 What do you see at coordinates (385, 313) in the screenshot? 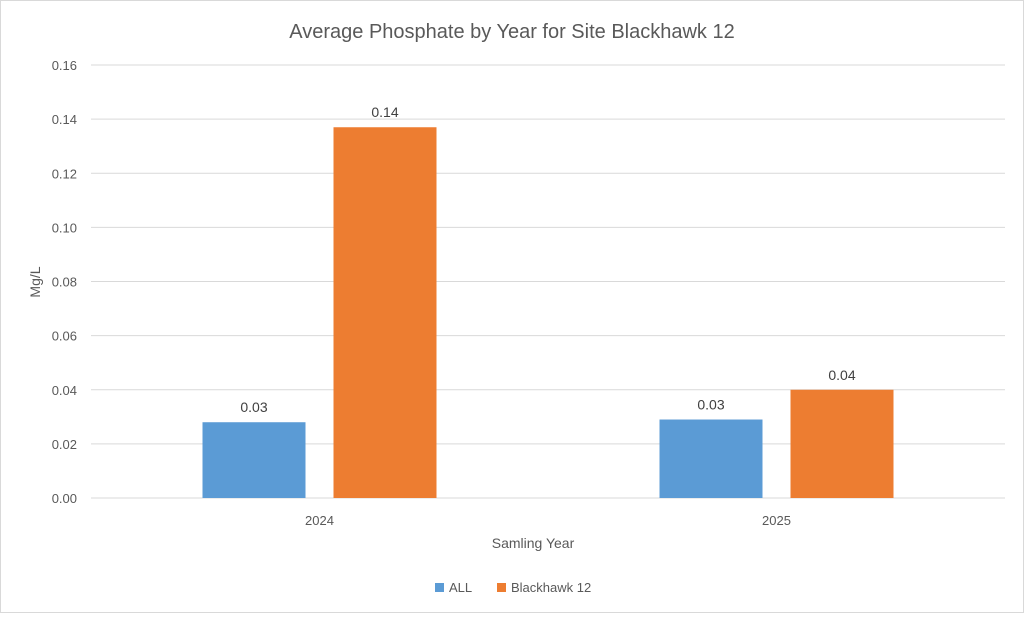
I see `bar-blackhawk-12-2024` at bounding box center [385, 313].